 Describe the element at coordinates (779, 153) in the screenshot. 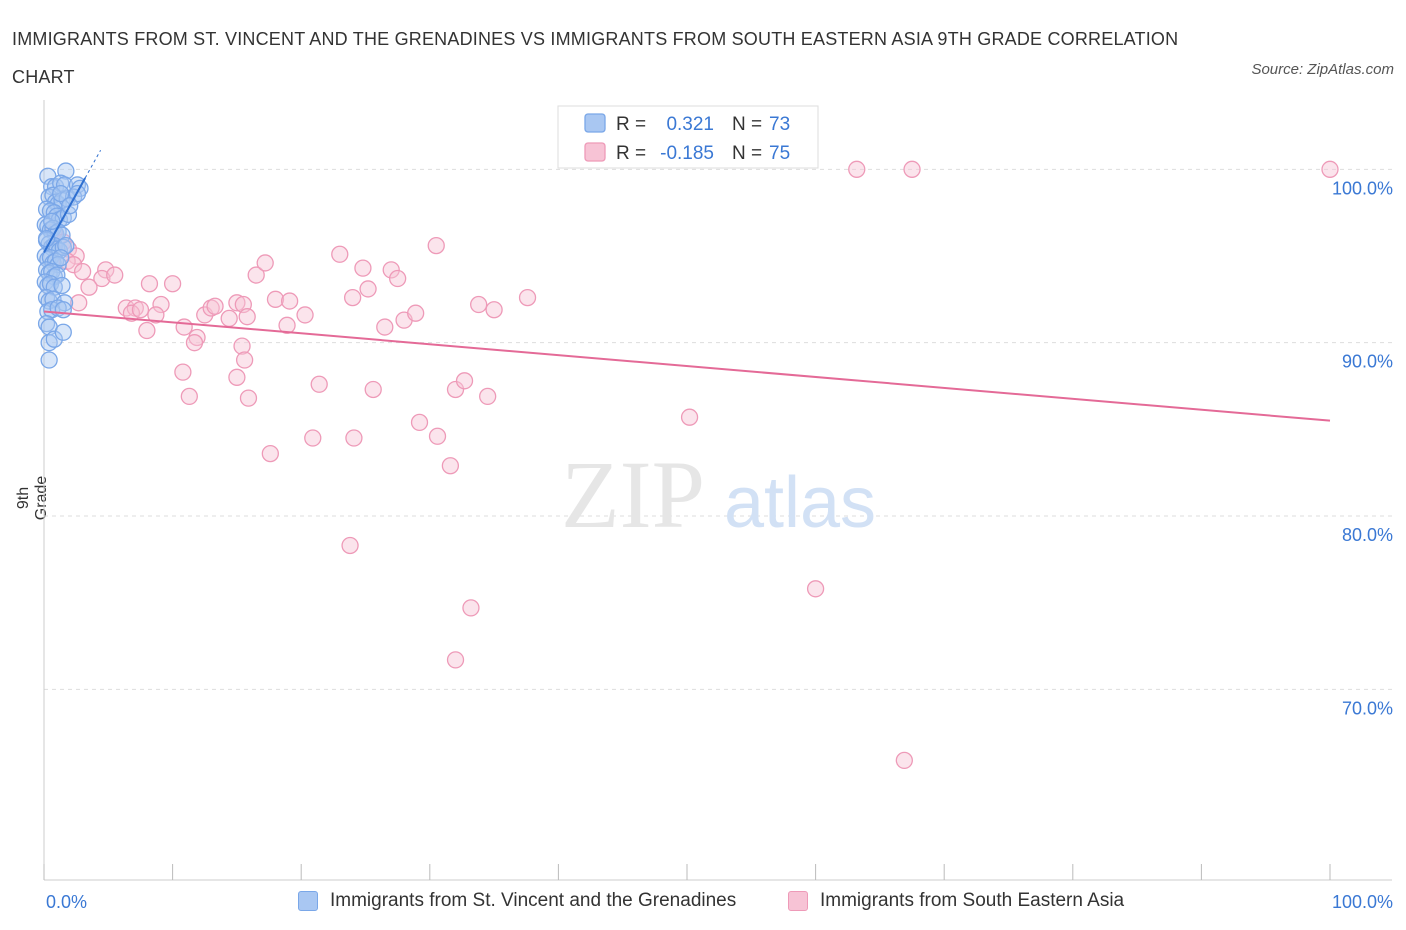

I see `legend-n-value: 75` at that location.